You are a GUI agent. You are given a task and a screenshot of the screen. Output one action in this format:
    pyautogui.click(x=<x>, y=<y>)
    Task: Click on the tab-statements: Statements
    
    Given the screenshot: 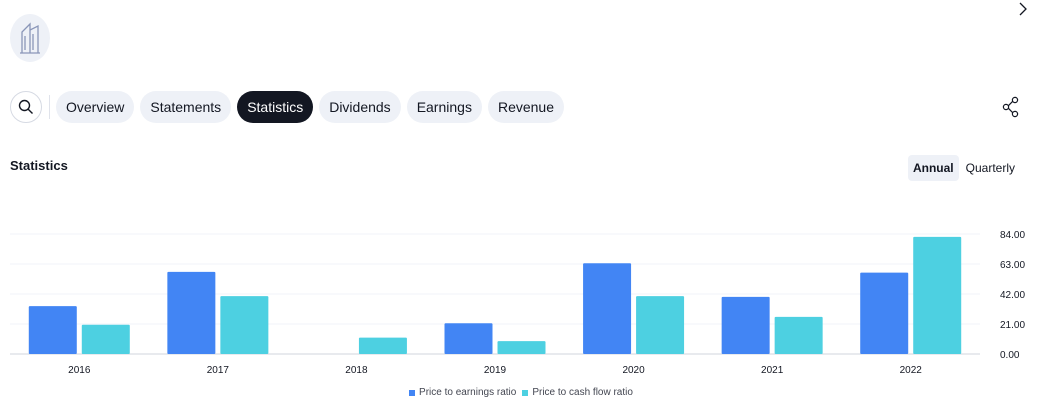 What is the action you would take?
    pyautogui.click(x=186, y=107)
    